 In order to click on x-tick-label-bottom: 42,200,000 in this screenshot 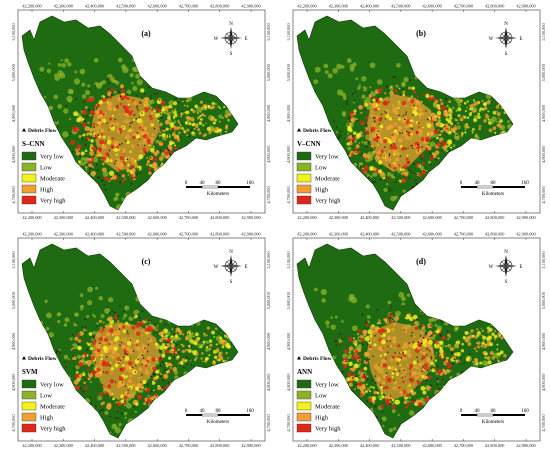, I will do `click(31, 218)`.